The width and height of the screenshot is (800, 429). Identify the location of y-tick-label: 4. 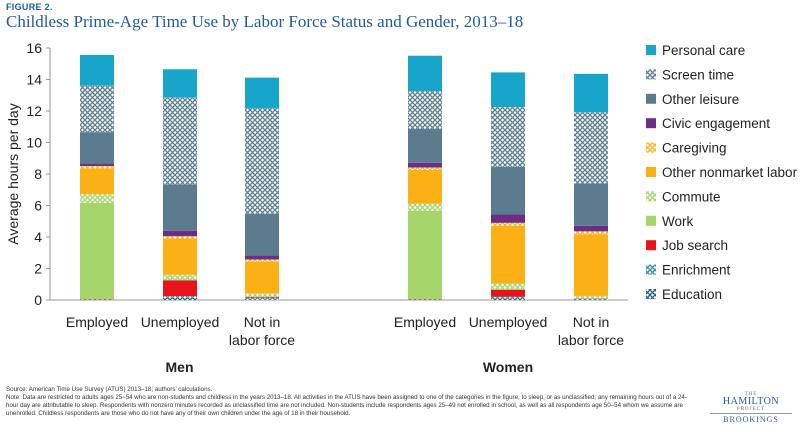
(38, 237).